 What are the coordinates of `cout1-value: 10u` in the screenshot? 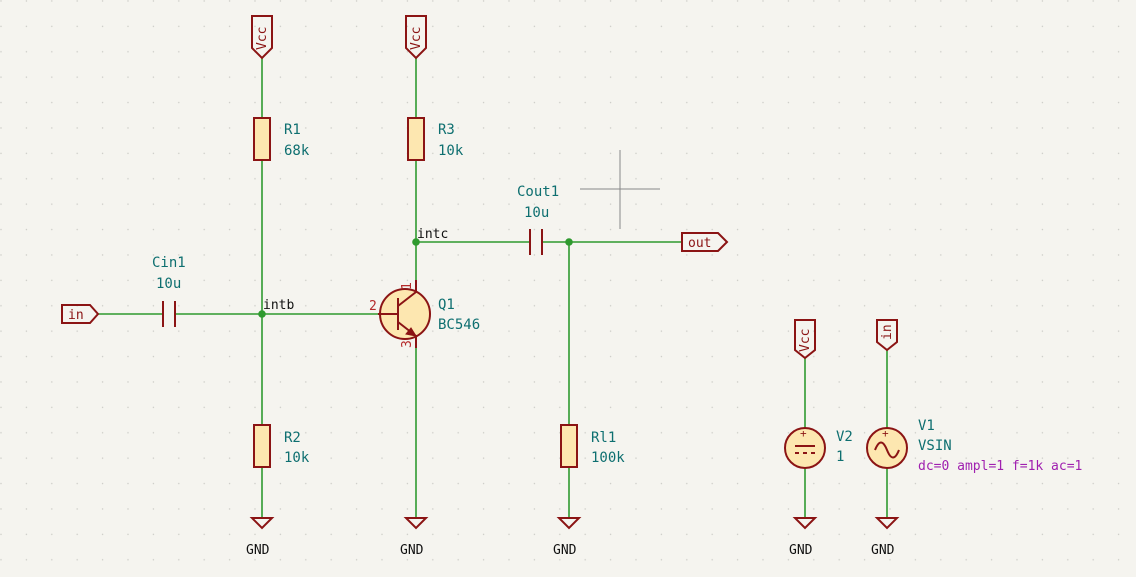 It's located at (536, 213).